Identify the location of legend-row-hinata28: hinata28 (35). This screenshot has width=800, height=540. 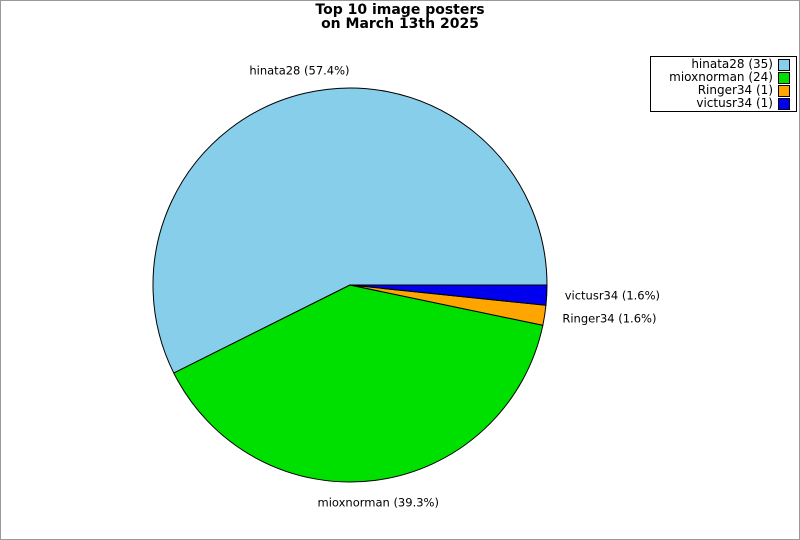
(720, 64).